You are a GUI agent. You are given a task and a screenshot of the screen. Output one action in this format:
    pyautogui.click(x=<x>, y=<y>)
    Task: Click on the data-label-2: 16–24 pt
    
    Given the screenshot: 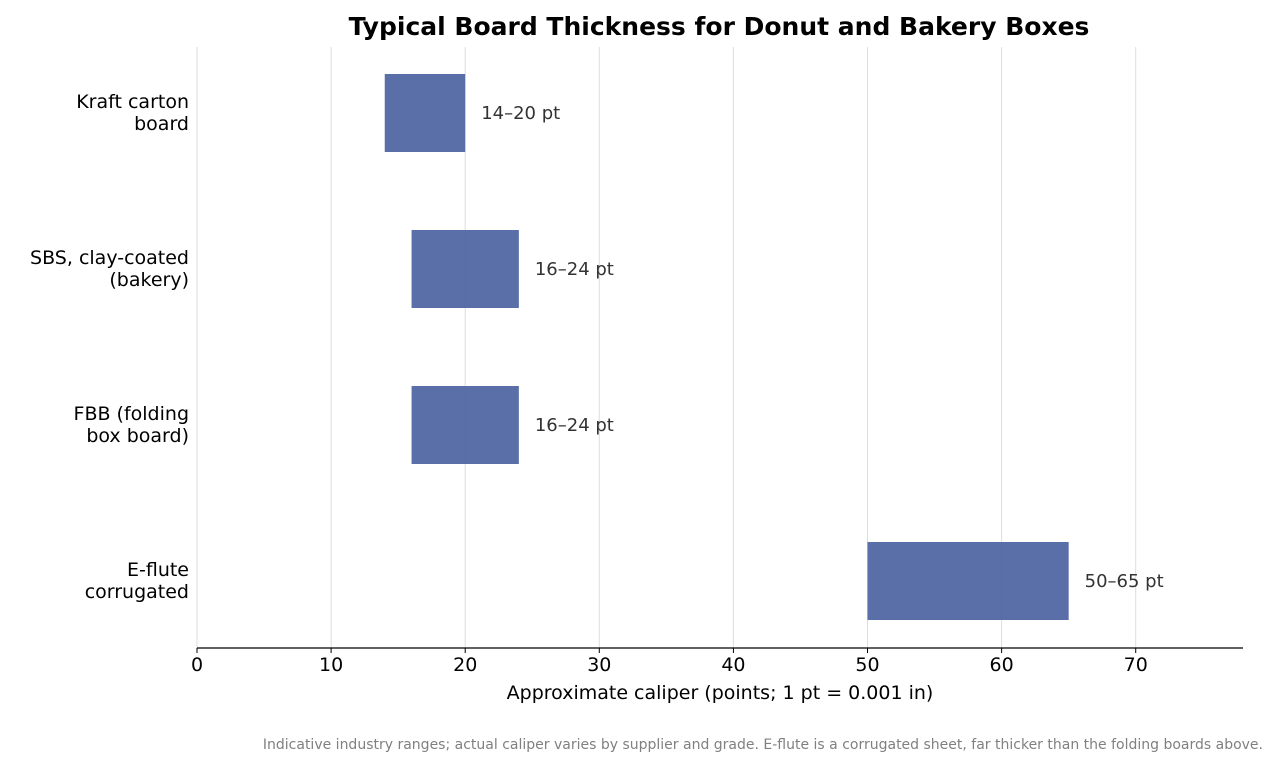 What is the action you would take?
    pyautogui.click(x=574, y=425)
    